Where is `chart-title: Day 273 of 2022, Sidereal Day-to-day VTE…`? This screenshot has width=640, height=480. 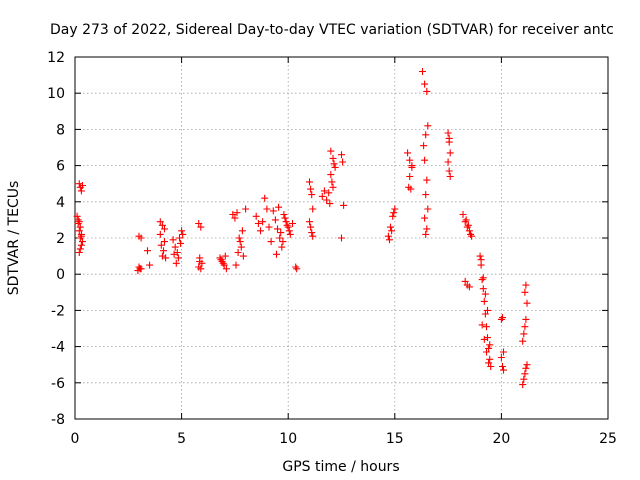 chart-title: Day 273 of 2022, Sidereal Day-to-day VTE… is located at coordinates (332, 30).